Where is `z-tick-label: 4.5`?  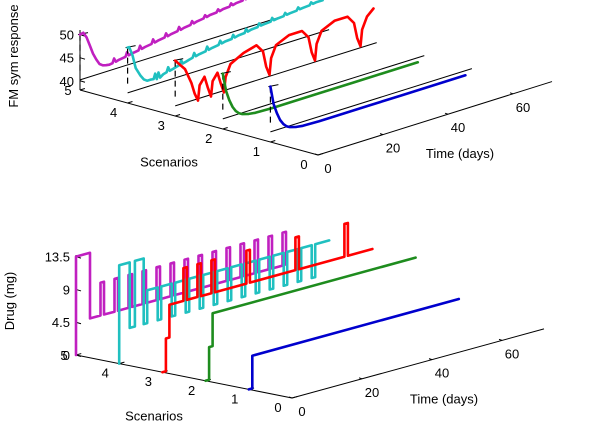
z-tick-label: 4.5 is located at coordinates (61, 322).